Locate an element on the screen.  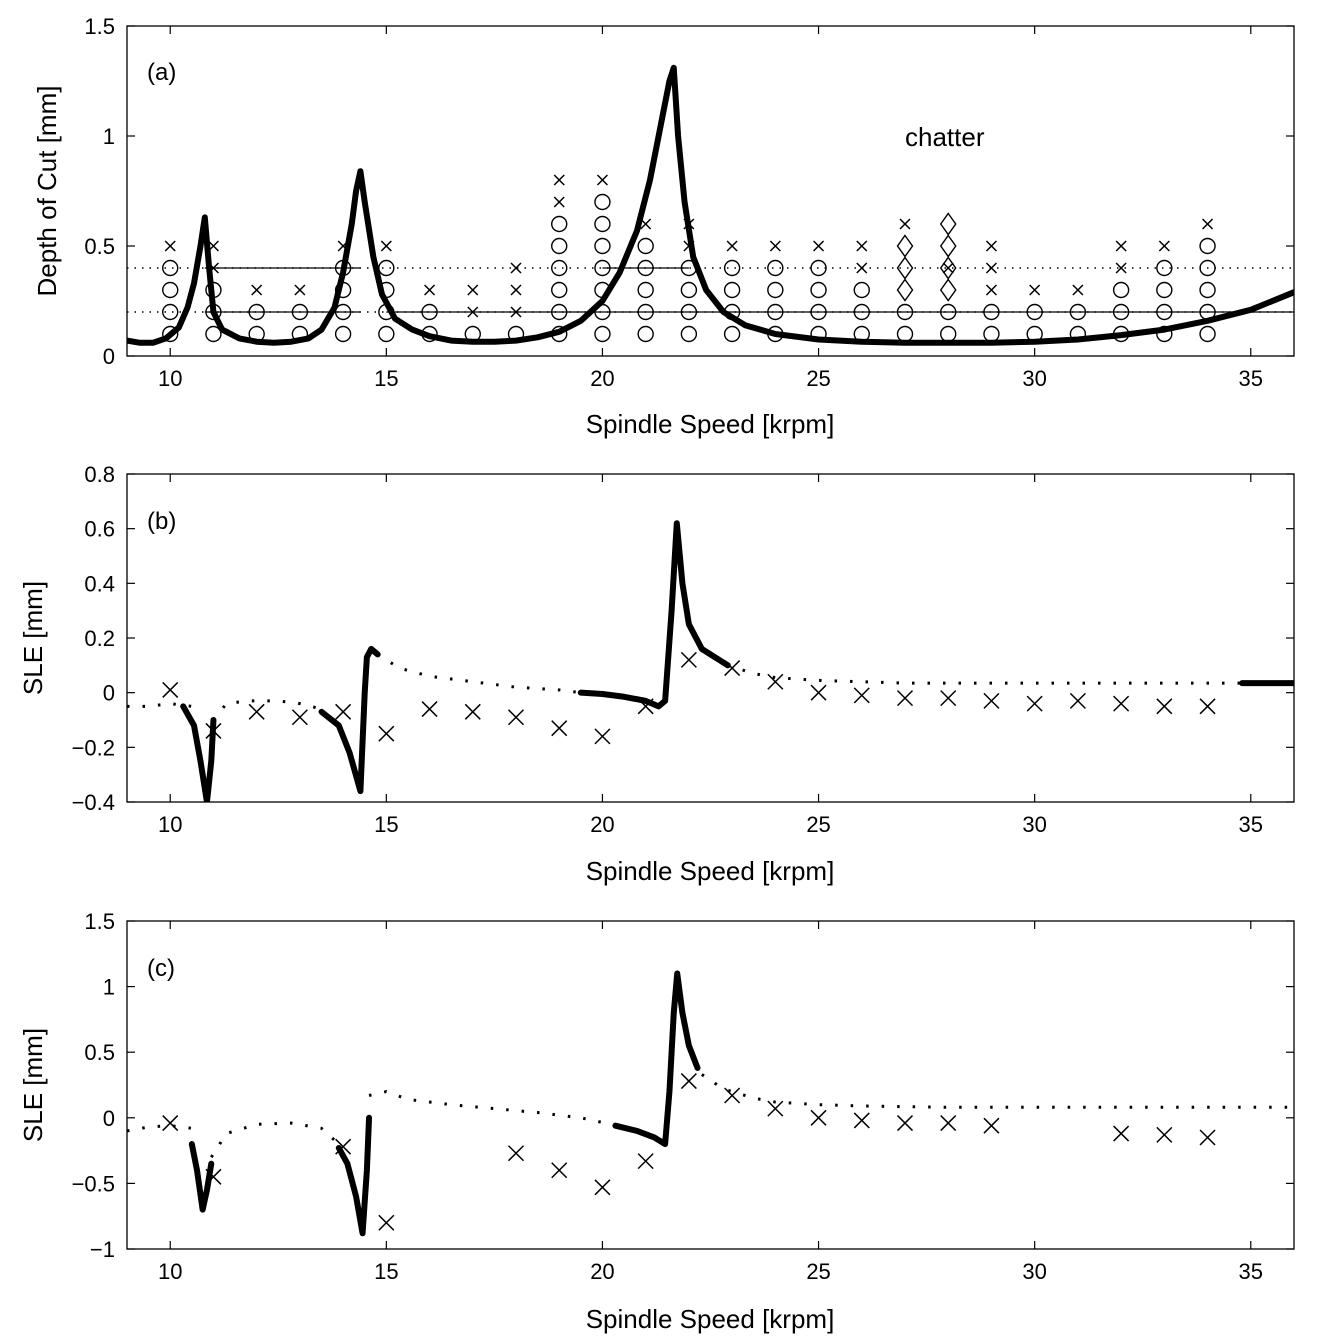
panel-b-xlabel: Spindle Speed [krpm] is located at coordinates (710, 871).